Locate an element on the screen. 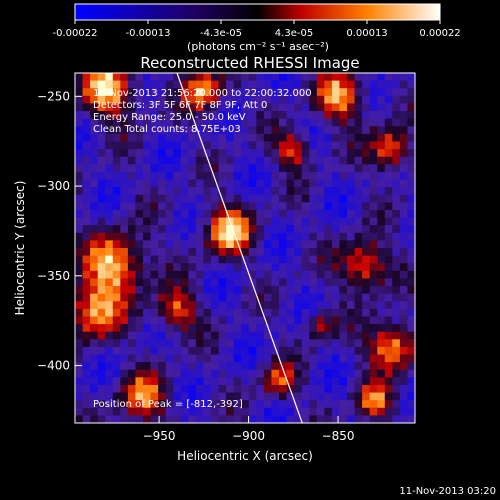 The height and width of the screenshot is (500, 500). clean-counts-text: Clean Total counts: 8.75E+03 is located at coordinates (167, 129).